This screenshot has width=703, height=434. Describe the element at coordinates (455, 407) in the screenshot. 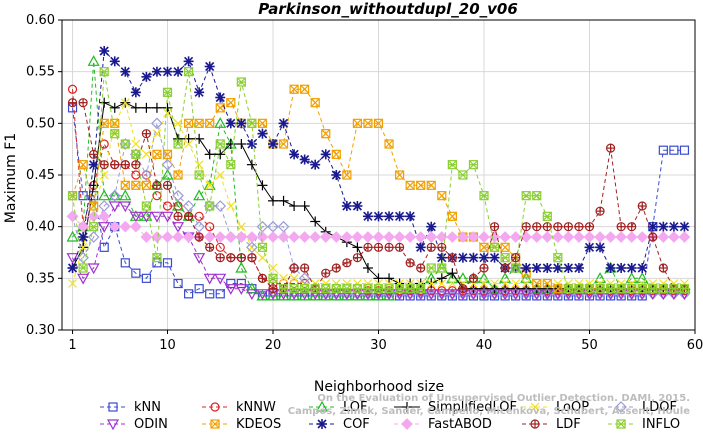

I see `legend-item-simplifiedlof: SimplifiedLOF` at that location.